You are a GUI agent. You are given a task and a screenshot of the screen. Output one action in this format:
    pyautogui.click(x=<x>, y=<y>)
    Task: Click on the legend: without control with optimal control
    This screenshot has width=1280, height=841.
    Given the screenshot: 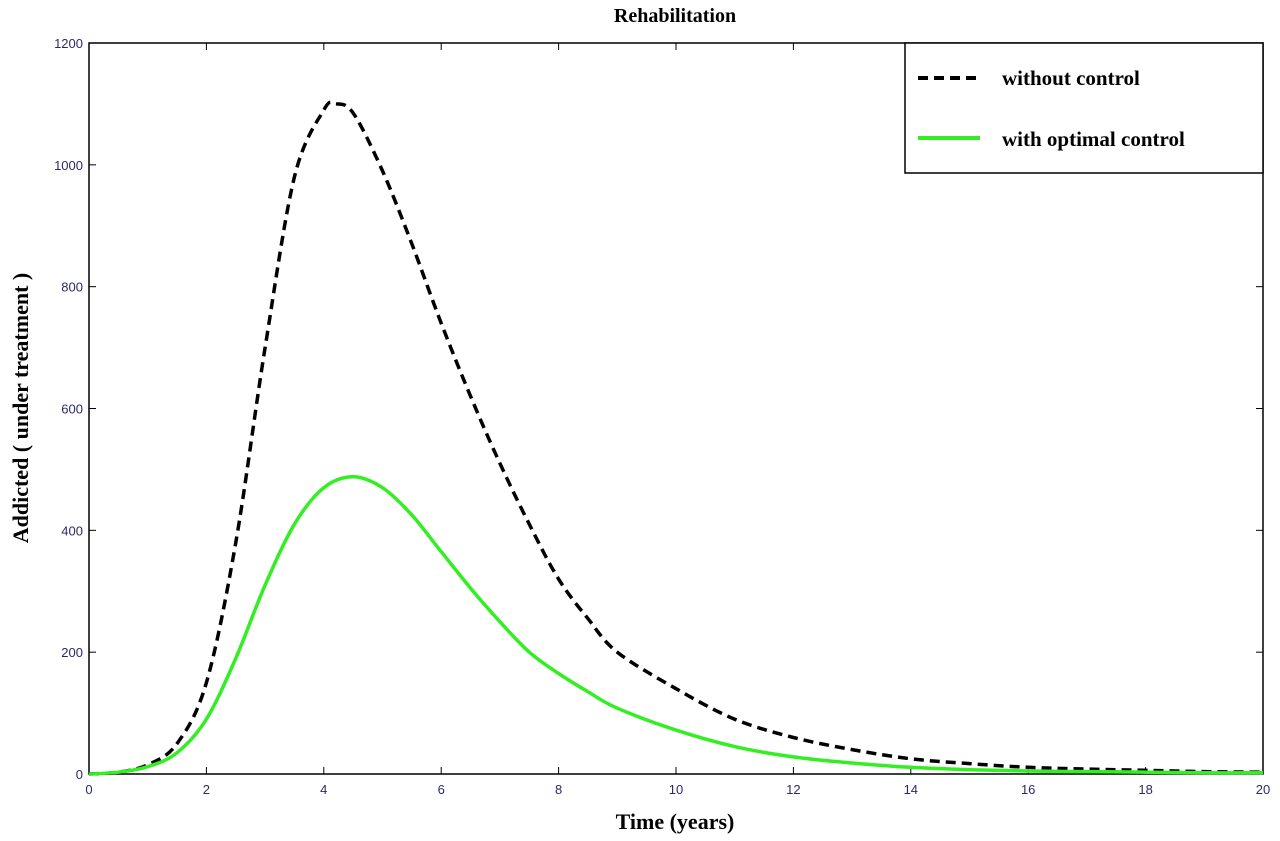 What is the action you would take?
    pyautogui.click(x=1084, y=108)
    